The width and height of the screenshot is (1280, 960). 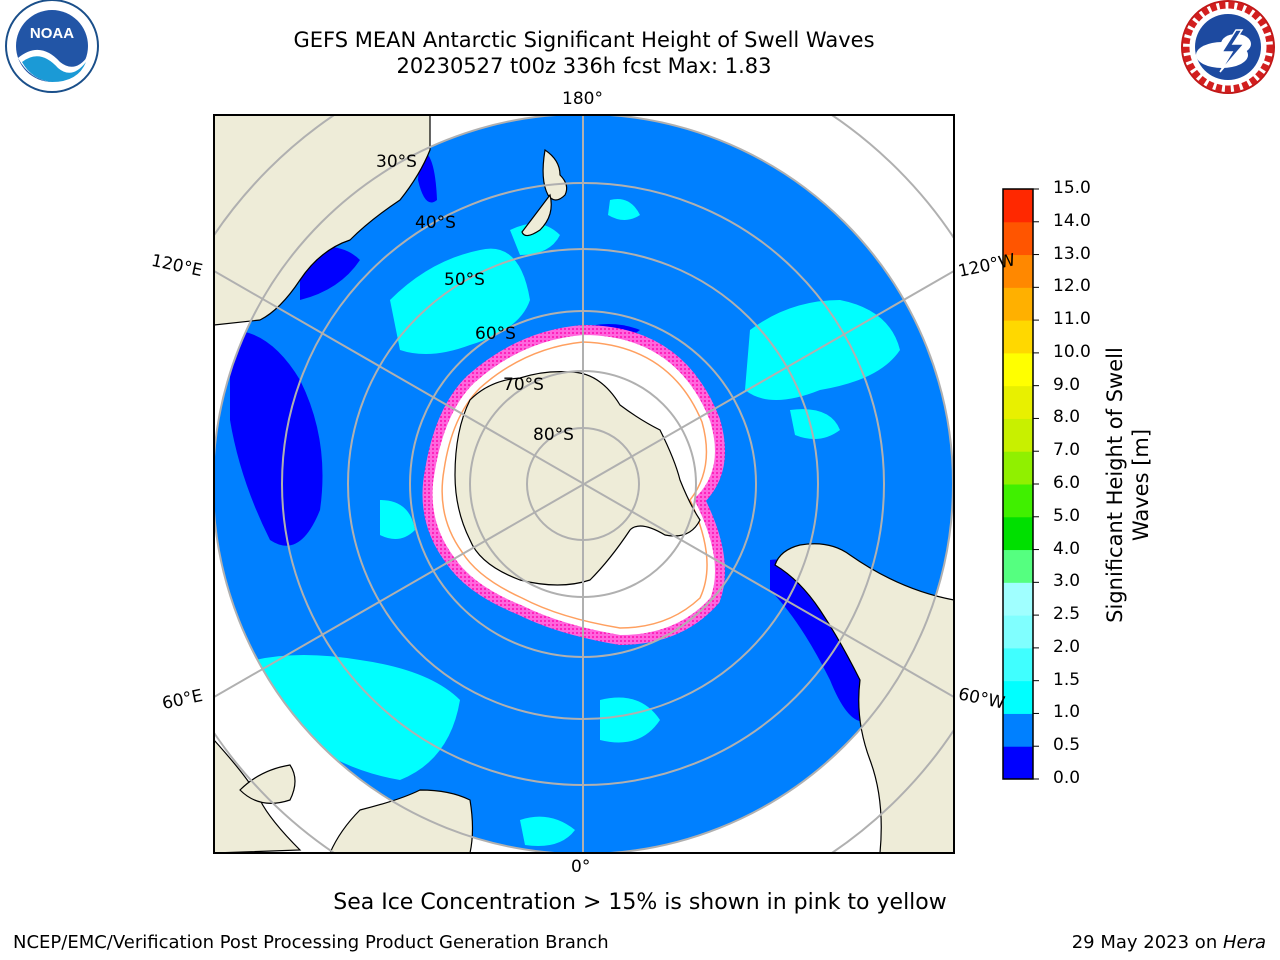 What do you see at coordinates (553, 435) in the screenshot?
I see `lat-label-80s: 80°S` at bounding box center [553, 435].